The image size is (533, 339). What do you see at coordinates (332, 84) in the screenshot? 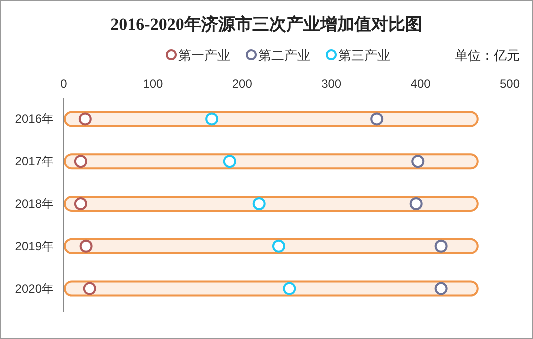
I see `x-tick-label: 300` at bounding box center [332, 84].